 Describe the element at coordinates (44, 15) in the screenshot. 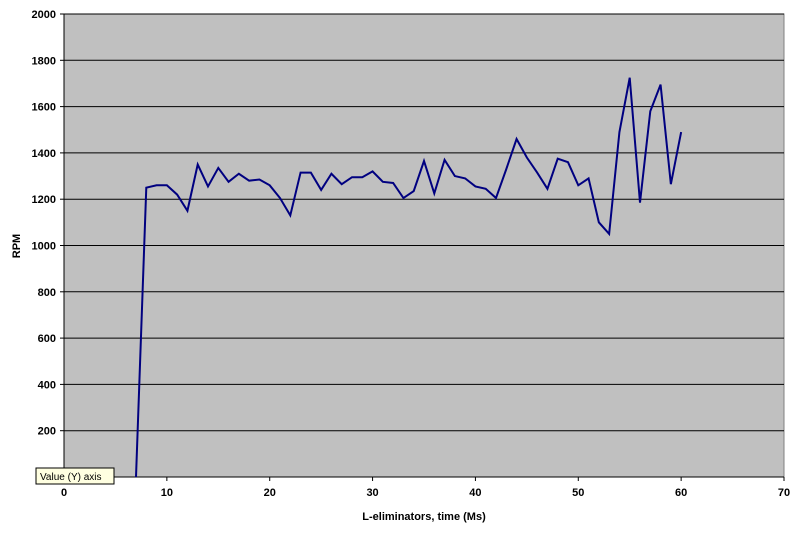

I see `y-tick-label: 2000` at that location.